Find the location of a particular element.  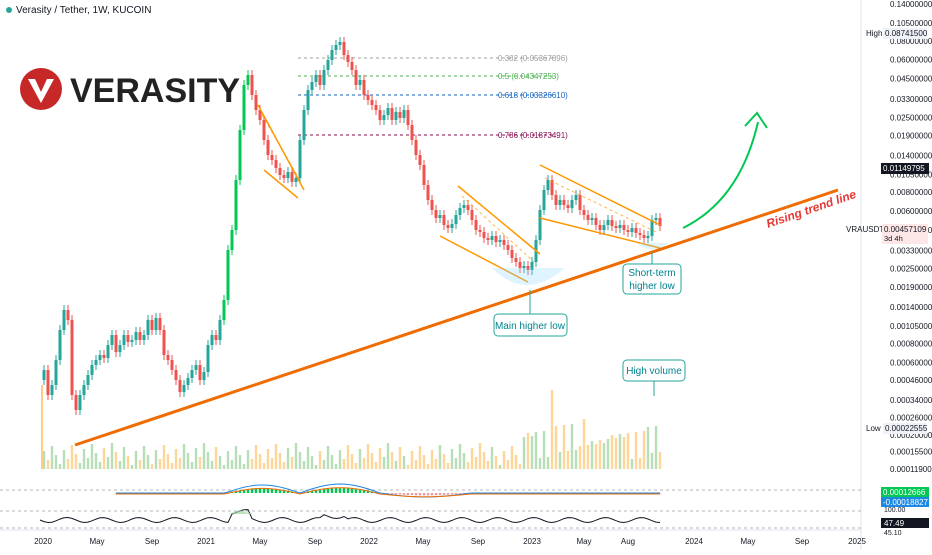

x-tick-label: Sep is located at coordinates (478, 541).